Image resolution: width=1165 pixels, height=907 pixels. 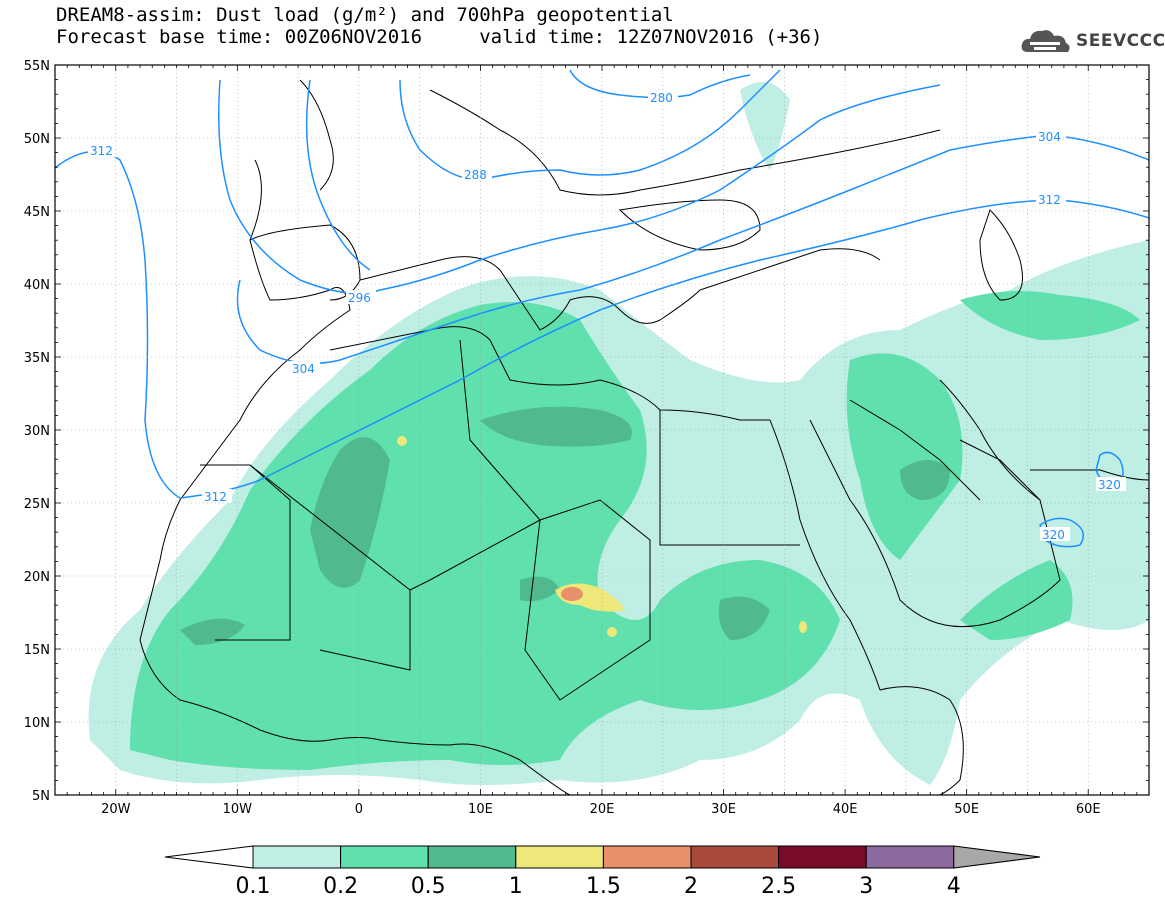 I want to click on lon-label: 20E, so click(x=602, y=809).